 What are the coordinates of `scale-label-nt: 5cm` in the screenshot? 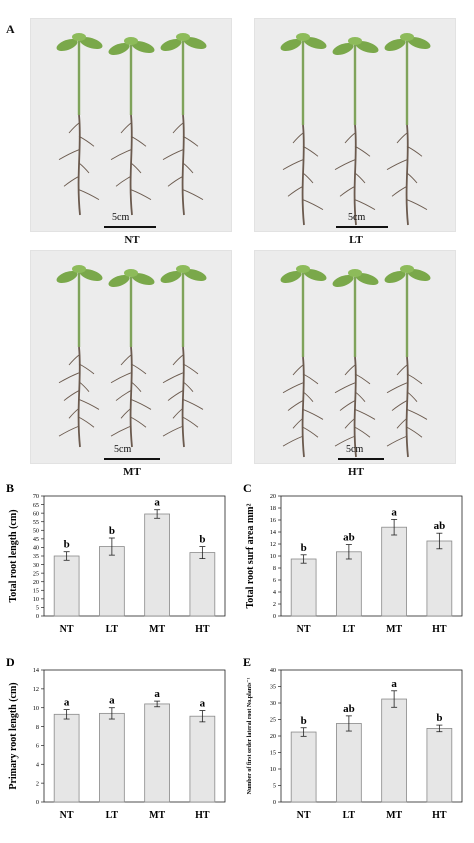 It's located at (121, 217).